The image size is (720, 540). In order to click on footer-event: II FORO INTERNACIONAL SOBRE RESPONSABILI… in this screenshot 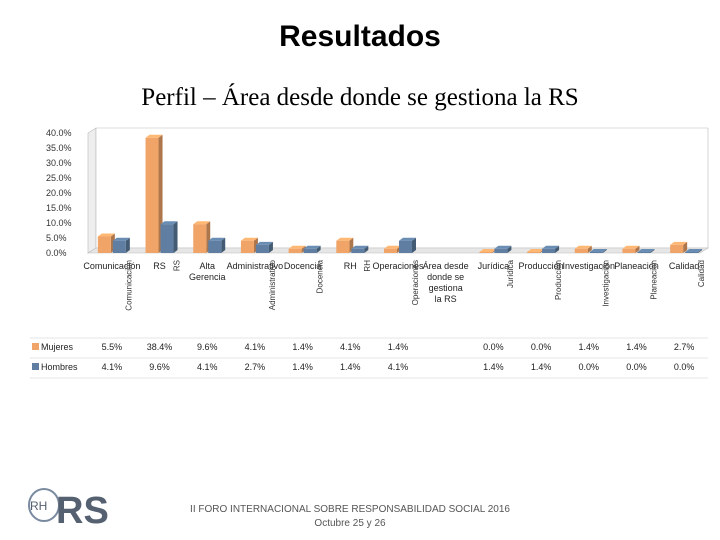, I will do `click(350, 509)`.